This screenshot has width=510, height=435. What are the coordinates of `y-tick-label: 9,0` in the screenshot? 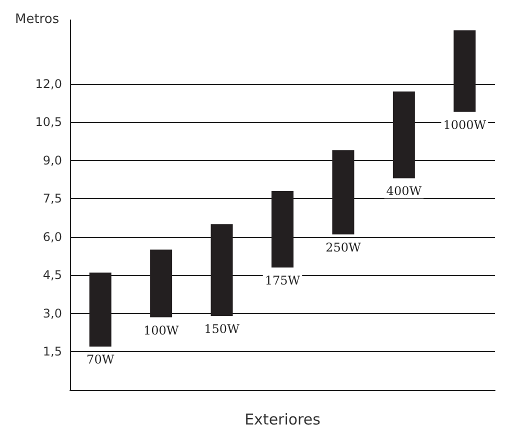 It's located at (52, 160).